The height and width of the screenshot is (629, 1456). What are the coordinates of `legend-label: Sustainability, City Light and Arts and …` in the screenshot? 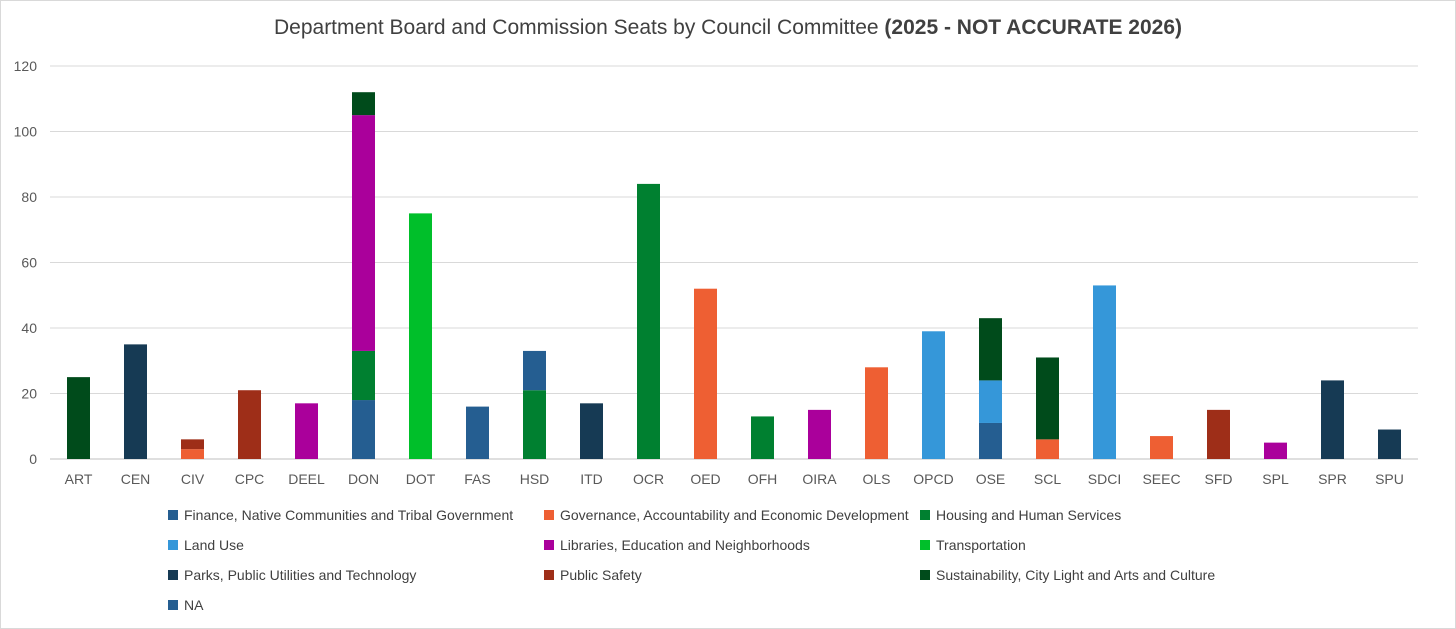 It's located at (1076, 575).